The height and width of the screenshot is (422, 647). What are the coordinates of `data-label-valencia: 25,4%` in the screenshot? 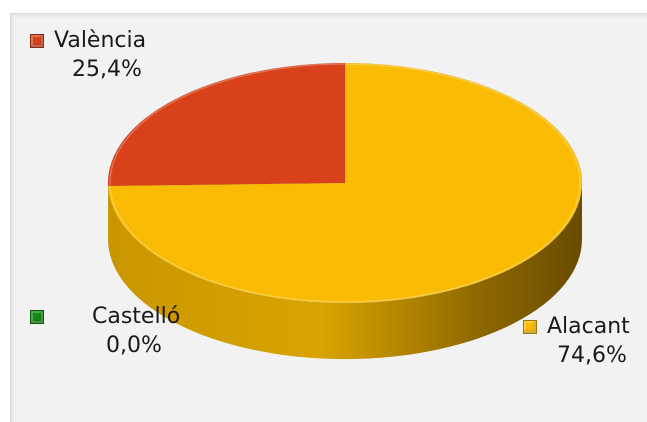 It's located at (109, 69).